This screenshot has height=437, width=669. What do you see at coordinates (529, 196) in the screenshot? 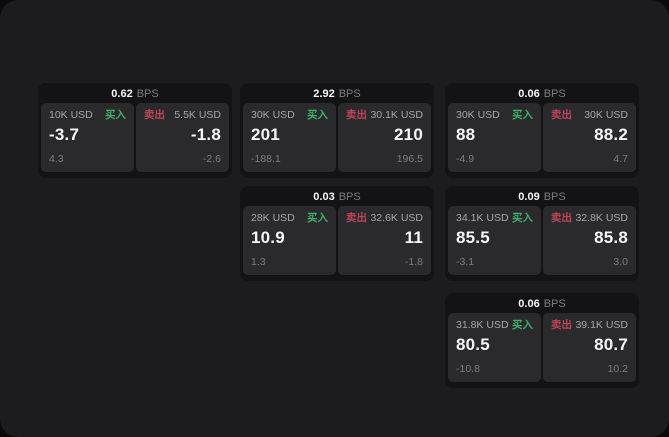
I see `spread-value: 0.09` at bounding box center [529, 196].